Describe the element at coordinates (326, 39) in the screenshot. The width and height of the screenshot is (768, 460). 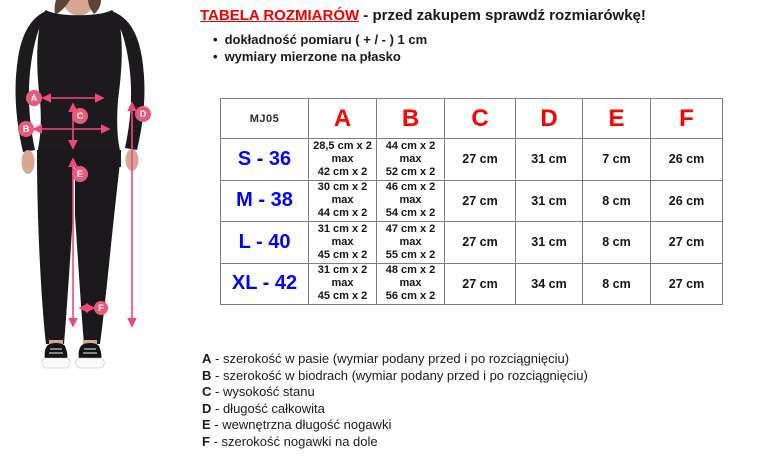
I see `bullet-text: dokładność pomiaru ( + / - ) 1 cm` at that location.